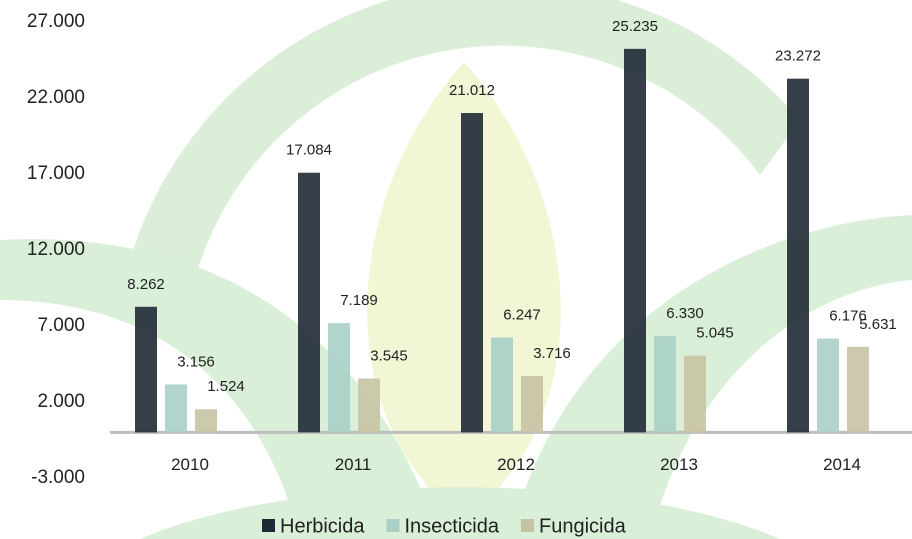  Describe the element at coordinates (715, 333) in the screenshot. I see `value-label: 5.045` at that location.